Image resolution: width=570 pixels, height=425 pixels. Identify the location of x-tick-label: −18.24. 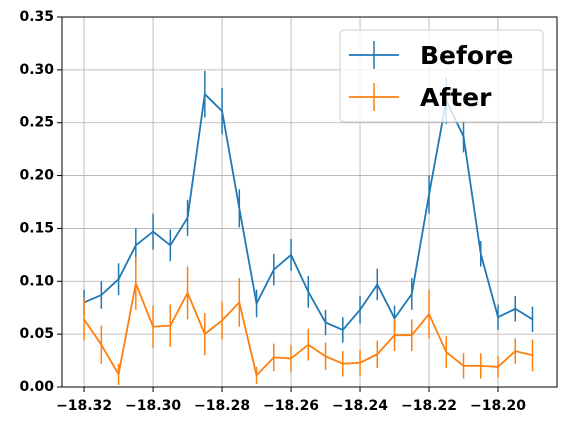
(360, 406).